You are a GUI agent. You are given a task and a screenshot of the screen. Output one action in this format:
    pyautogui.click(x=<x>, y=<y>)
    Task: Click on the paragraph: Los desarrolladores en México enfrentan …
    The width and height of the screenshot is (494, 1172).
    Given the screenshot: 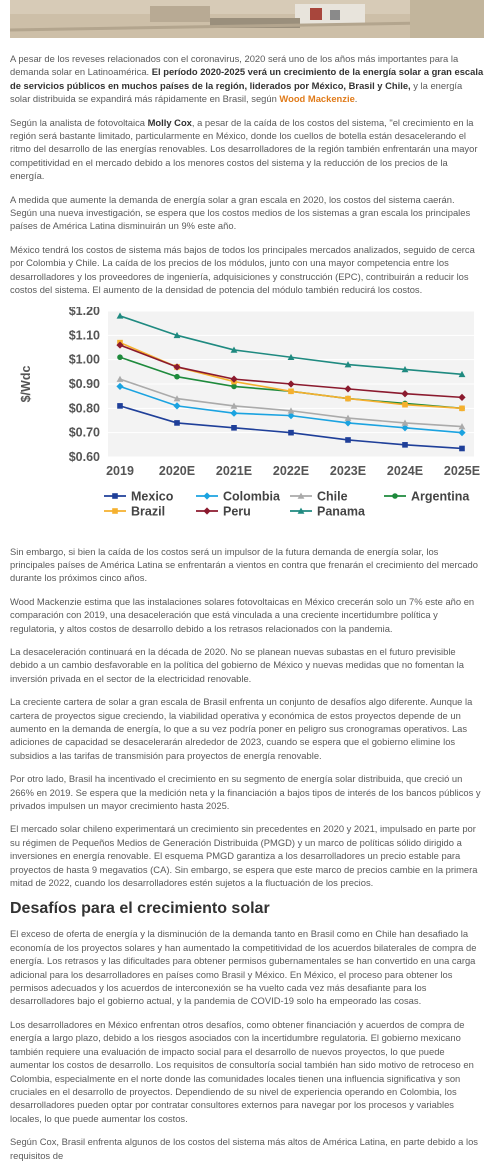 What is the action you would take?
    pyautogui.click(x=242, y=1071)
    